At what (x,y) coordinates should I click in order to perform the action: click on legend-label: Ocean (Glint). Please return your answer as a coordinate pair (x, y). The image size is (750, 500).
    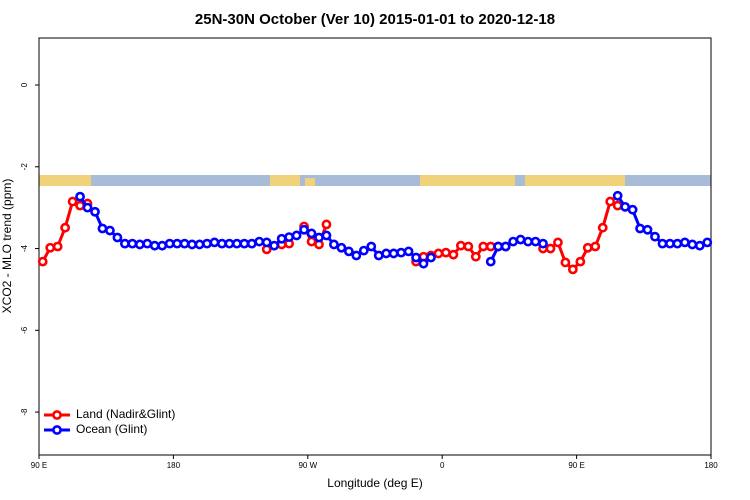
    Looking at the image, I should click on (111, 429).